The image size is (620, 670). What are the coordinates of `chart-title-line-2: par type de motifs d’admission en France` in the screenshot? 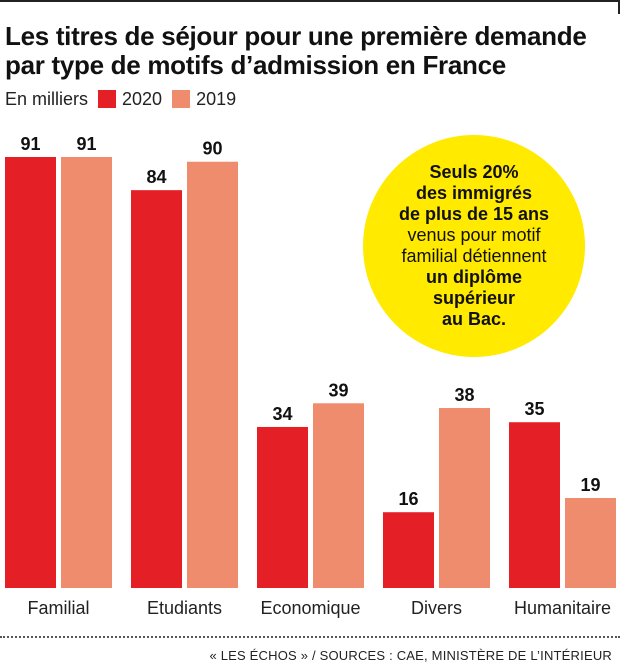 It's located at (255, 65).